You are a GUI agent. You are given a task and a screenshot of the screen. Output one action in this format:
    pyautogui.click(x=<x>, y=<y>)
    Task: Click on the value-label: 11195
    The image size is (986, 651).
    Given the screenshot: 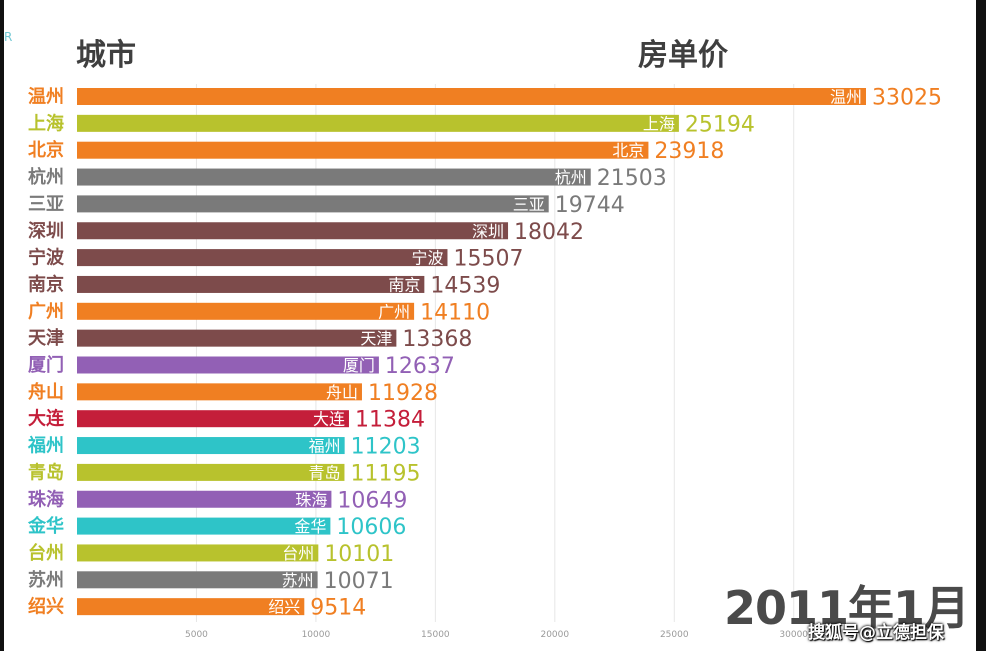 What is the action you would take?
    pyautogui.click(x=385, y=473)
    